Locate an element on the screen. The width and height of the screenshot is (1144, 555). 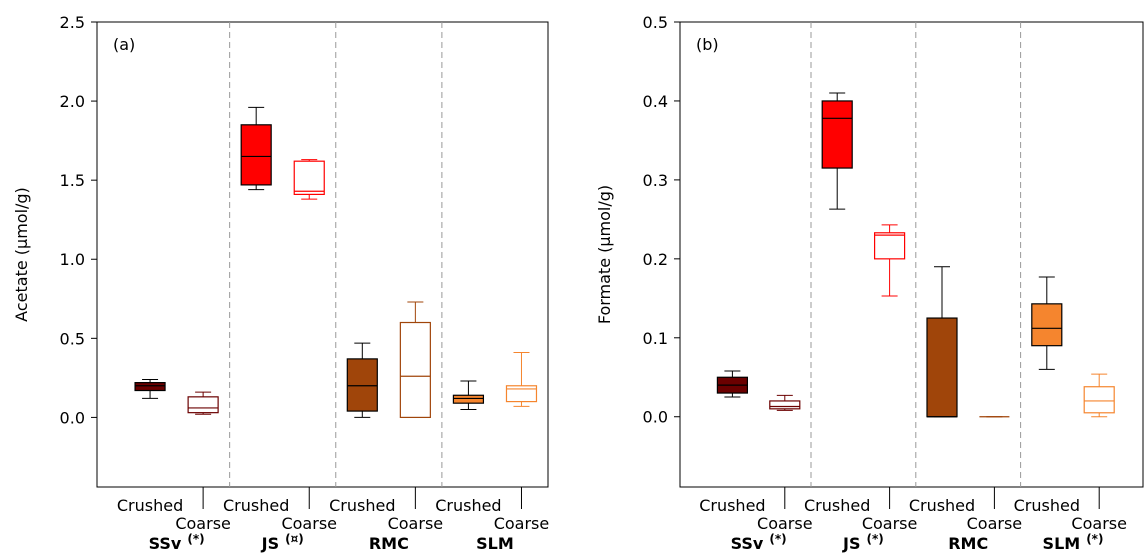
y-tick-label: 2.5 is located at coordinates (72, 22).